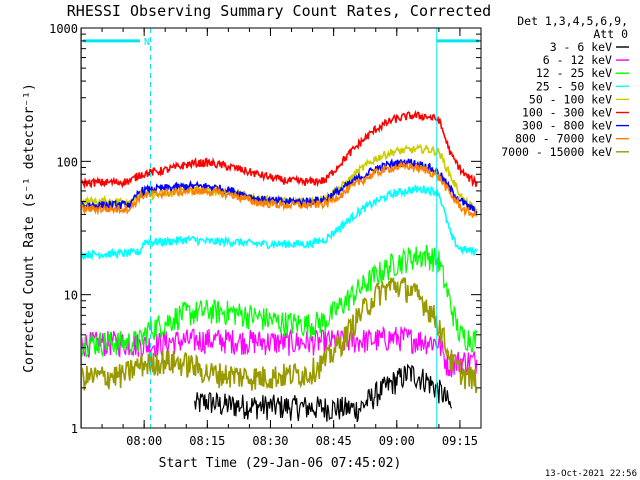  What do you see at coordinates (574, 86) in the screenshot?
I see `legend-label-3: 25 - 50 keV` at bounding box center [574, 86].